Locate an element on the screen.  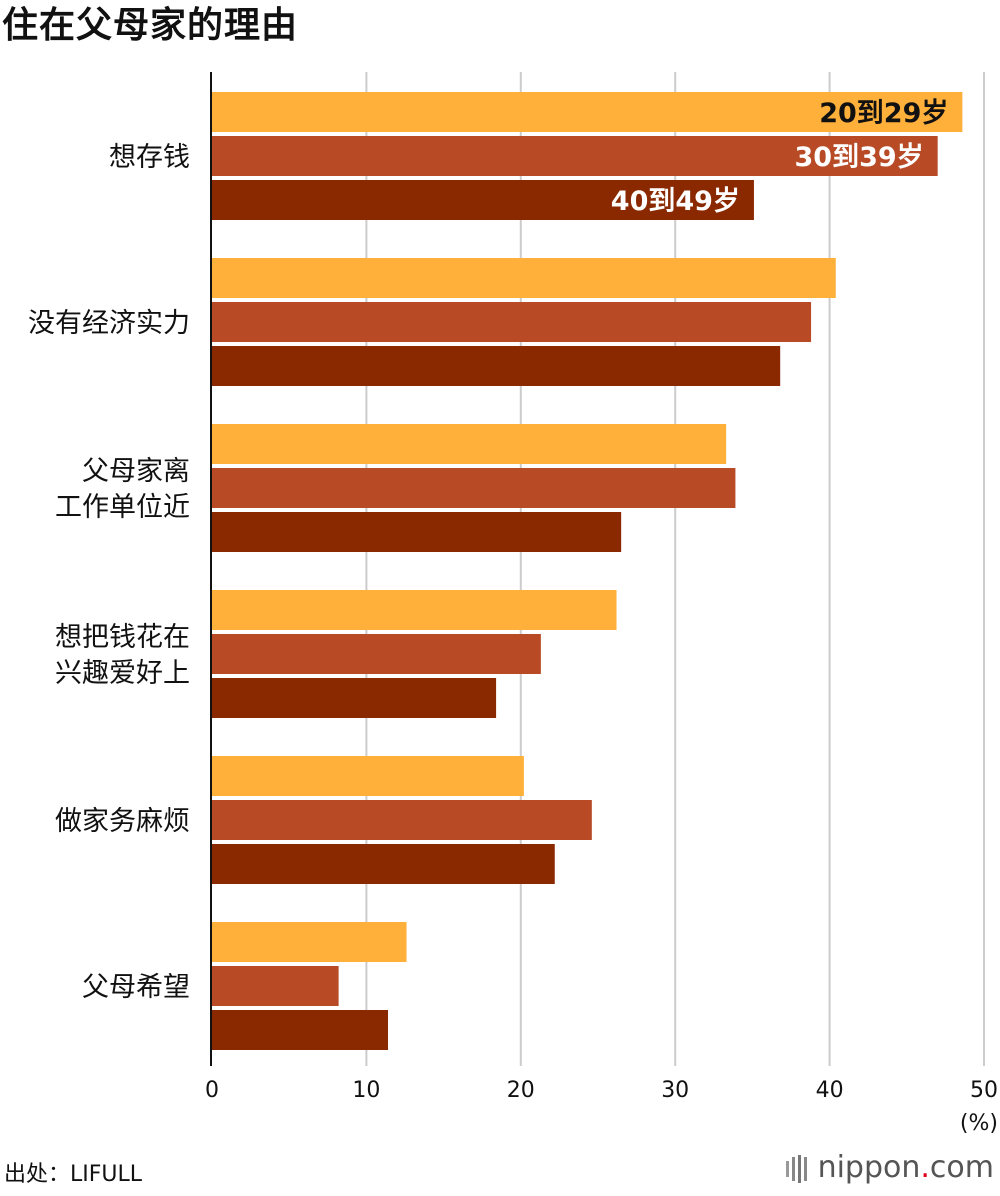
x-tick-label: 20 is located at coordinates (521, 1090).